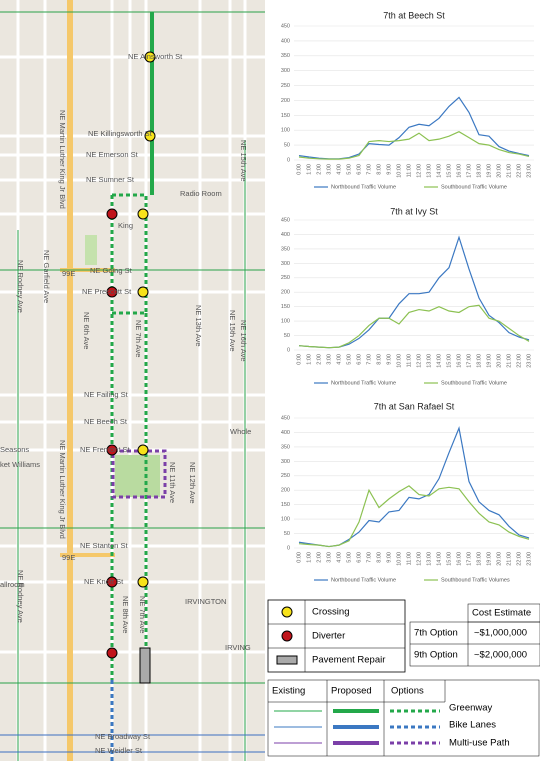 The image size is (540, 761). What do you see at coordinates (205, 601) in the screenshot?
I see `street-label: IRVINGTON` at bounding box center [205, 601].